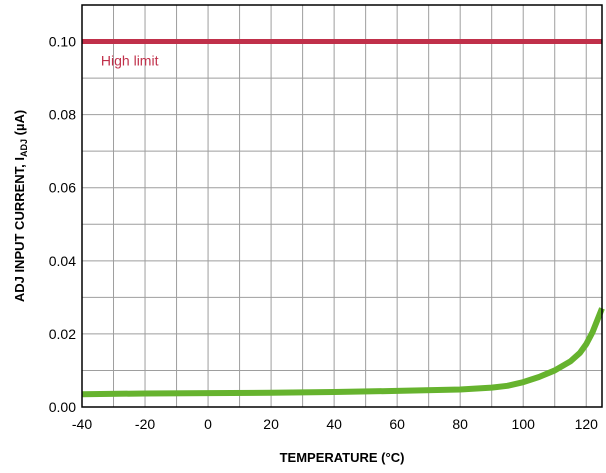 Image resolution: width=606 pixels, height=473 pixels. I want to click on y-tick-label: 0.08, so click(62, 115).